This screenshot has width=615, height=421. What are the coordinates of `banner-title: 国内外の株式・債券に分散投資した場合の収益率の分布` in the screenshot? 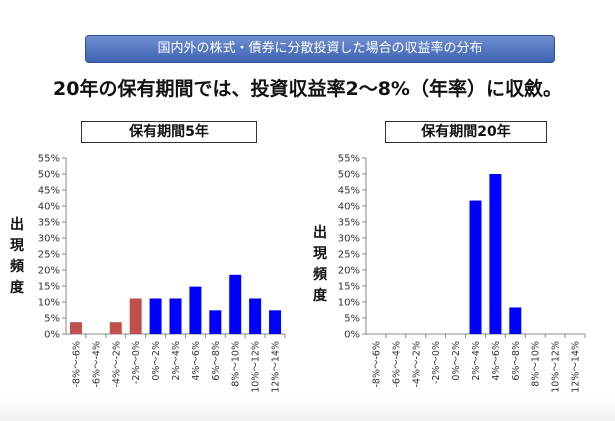 It's located at (320, 49).